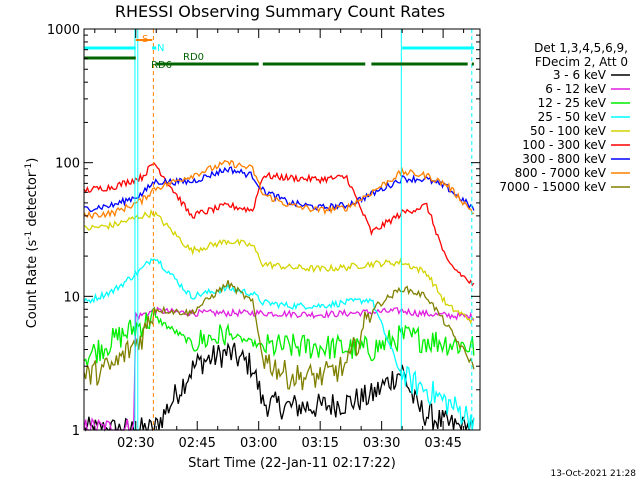  Describe the element at coordinates (594, 474) in the screenshot. I see `footer-timestamp: 13-Oct-2021 21:28` at that location.